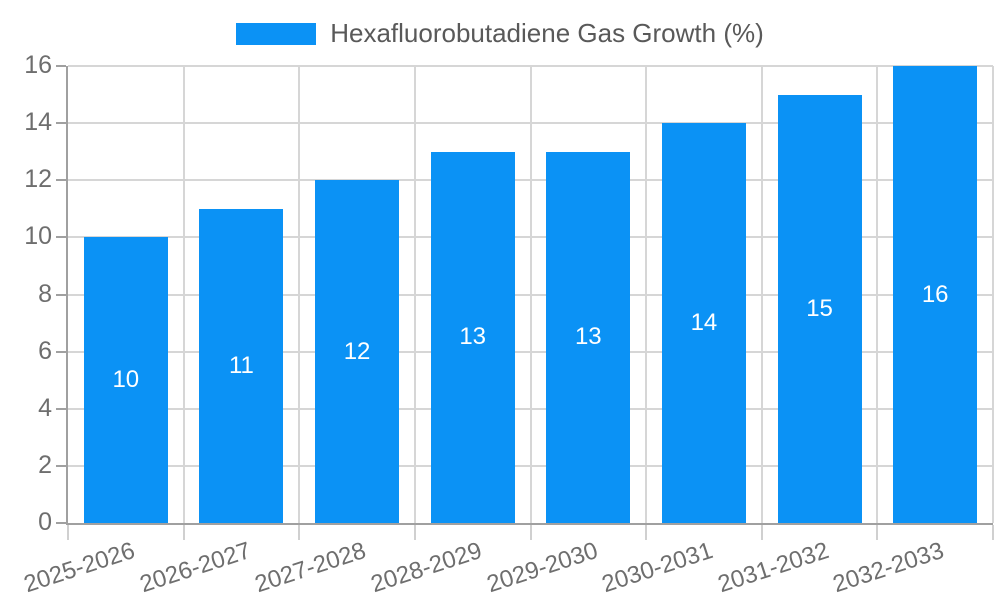  I want to click on bar-value-label: 16, so click(935, 294).